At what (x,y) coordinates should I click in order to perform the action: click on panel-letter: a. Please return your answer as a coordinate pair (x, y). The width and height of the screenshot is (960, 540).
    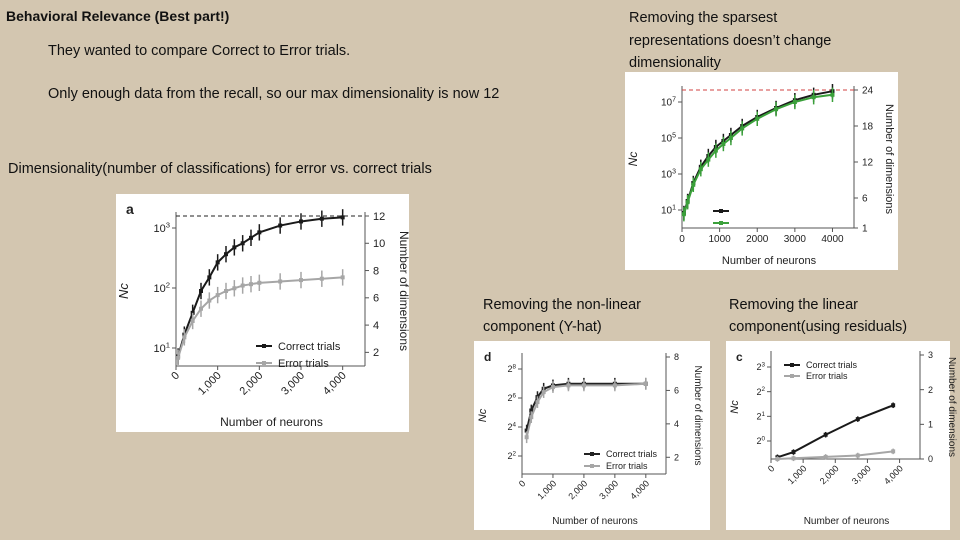
    Looking at the image, I should click on (130, 209).